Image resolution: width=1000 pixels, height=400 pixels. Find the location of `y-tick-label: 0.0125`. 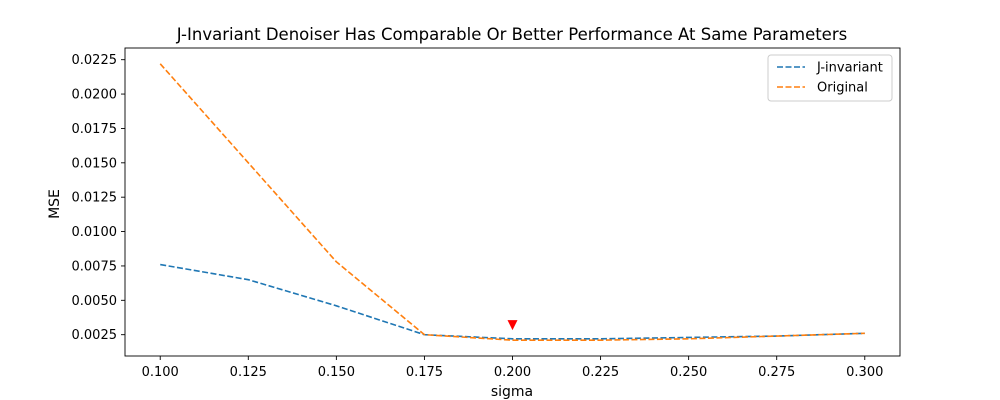

y-tick-label: 0.0125 is located at coordinates (95, 198).